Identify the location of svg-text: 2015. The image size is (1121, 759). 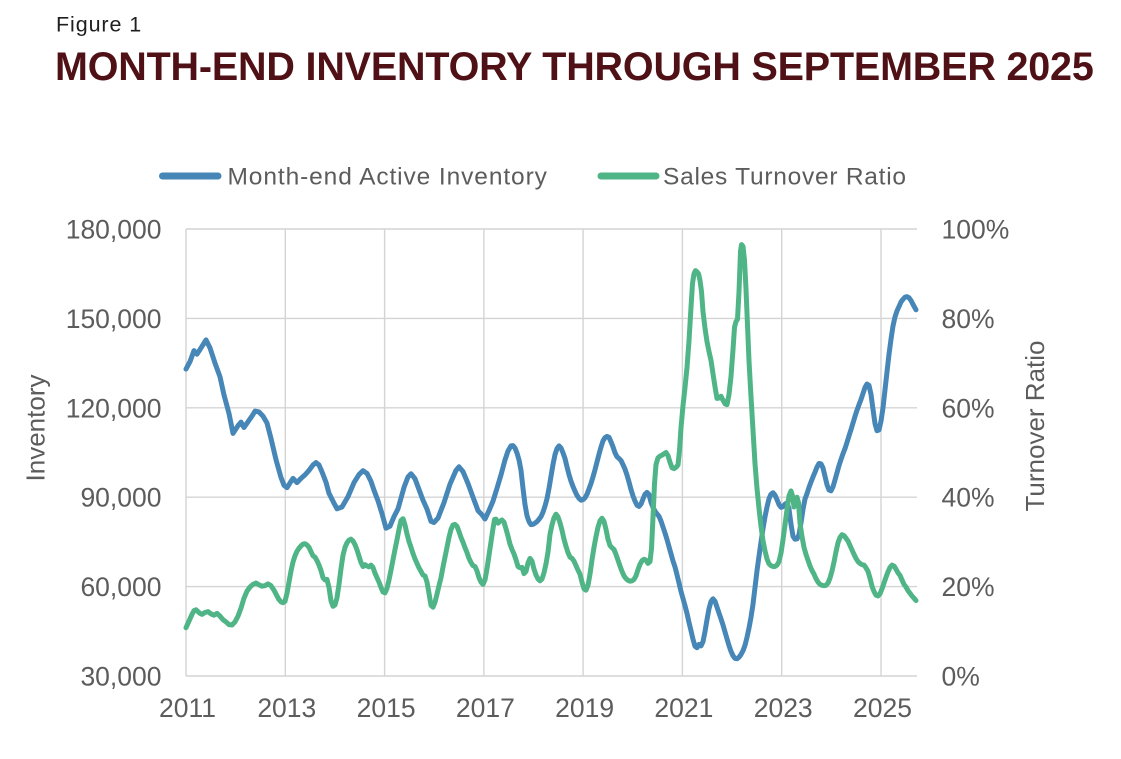
(386, 708).